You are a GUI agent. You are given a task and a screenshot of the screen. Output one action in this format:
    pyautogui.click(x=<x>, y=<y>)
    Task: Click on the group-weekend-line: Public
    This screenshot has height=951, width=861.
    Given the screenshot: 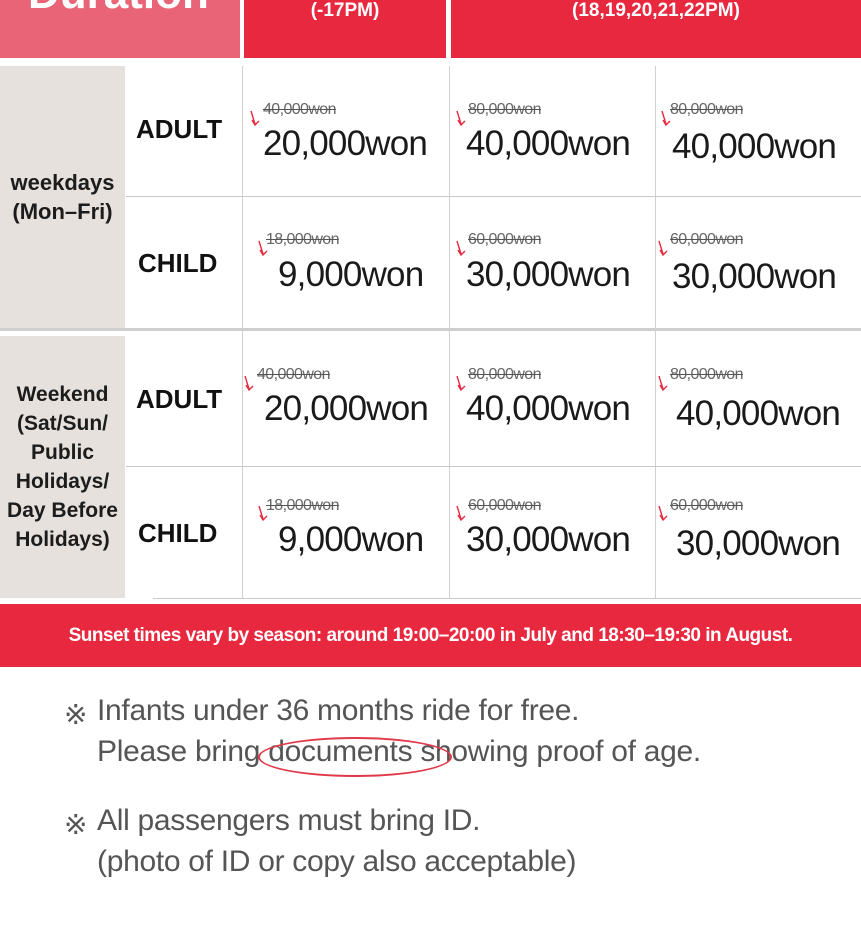 What is the action you would take?
    pyautogui.click(x=62, y=452)
    